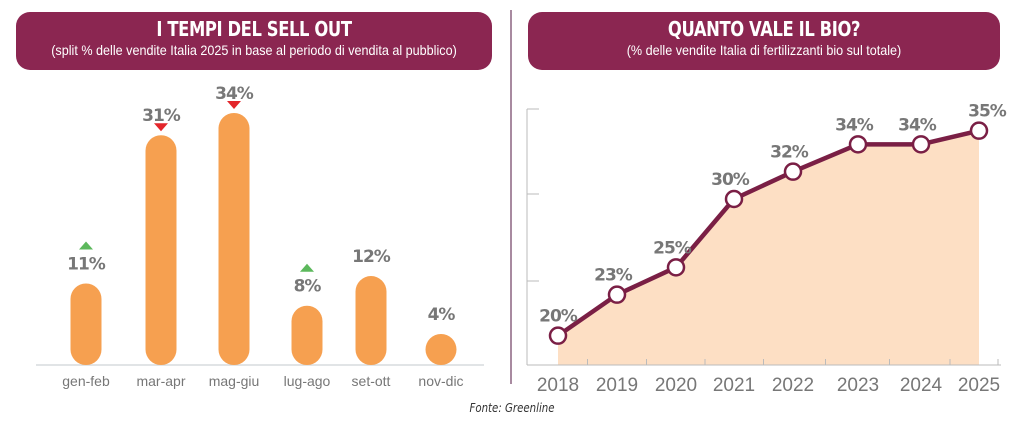 This screenshot has height=428, width=1024. Describe the element at coordinates (161, 250) in the screenshot. I see `bar-mar-apr` at that location.